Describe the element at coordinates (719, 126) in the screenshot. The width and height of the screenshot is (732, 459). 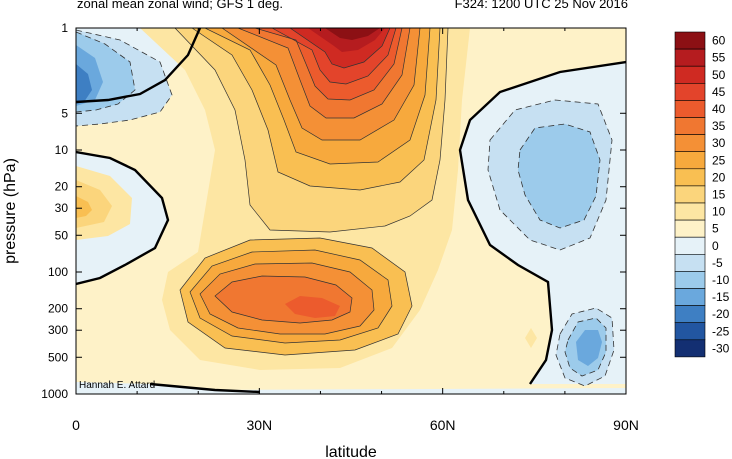
I see `colorbar-label: 35` at that location.